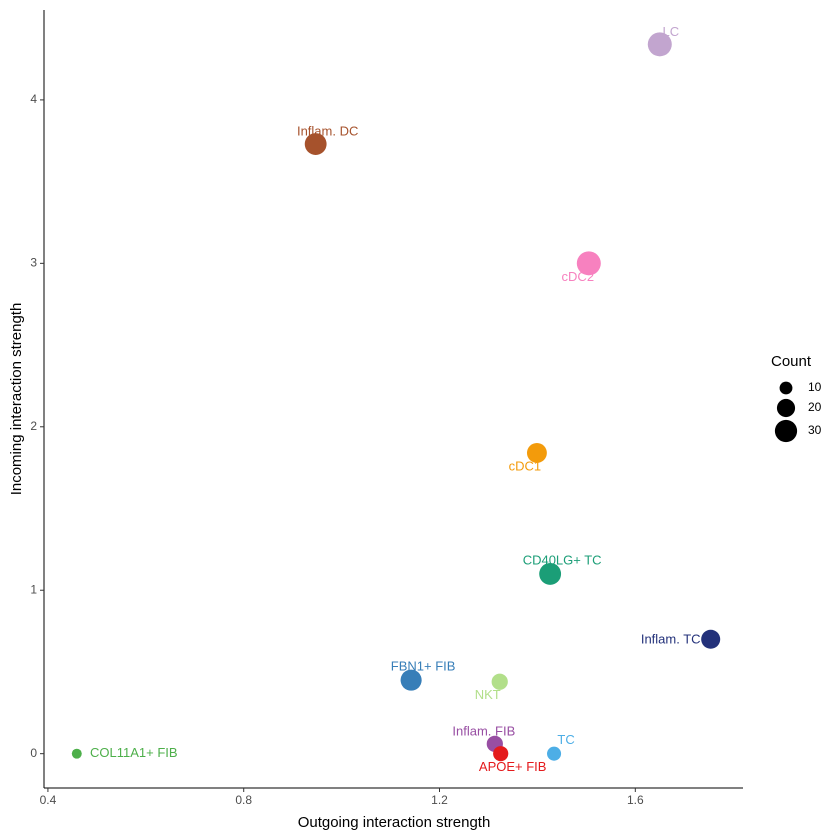 Image resolution: width=840 pixels, height=840 pixels. Describe the element at coordinates (671, 639) in the screenshot. I see `point-label: Inflam. TC` at that location.